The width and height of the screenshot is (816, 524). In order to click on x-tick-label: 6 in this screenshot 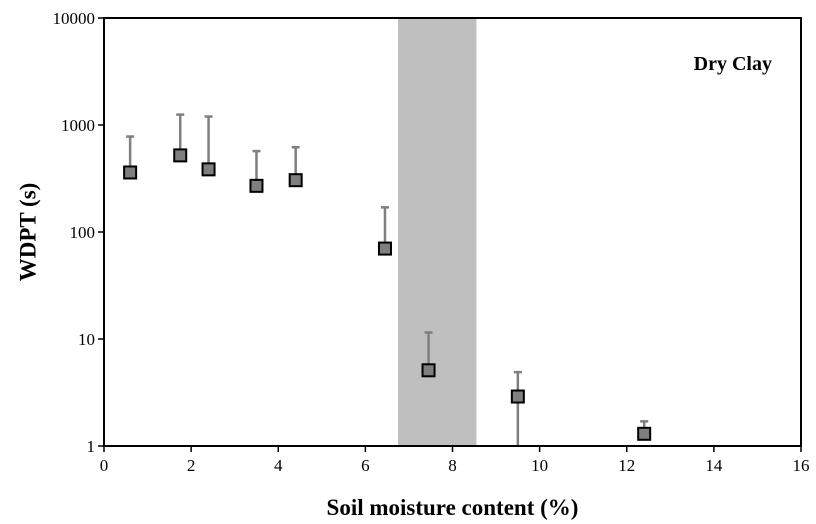, I will do `click(365, 465)`.